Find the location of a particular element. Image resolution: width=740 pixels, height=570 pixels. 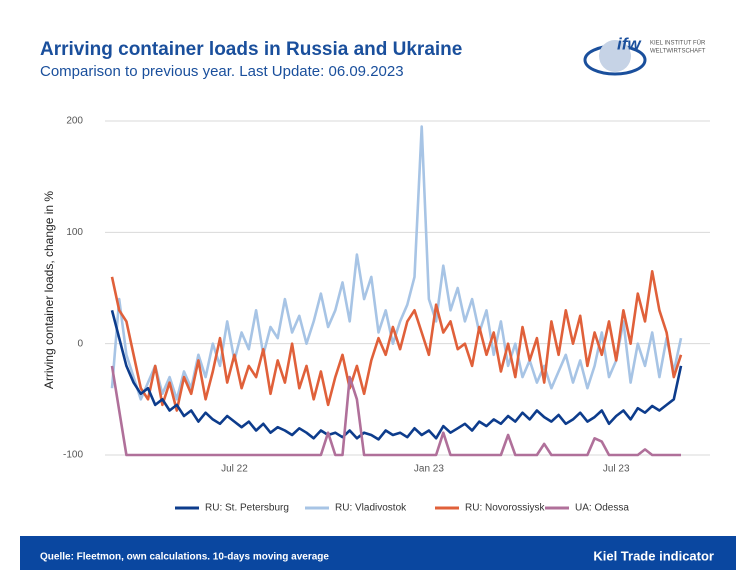

x-tick-label: Jan 23 is located at coordinates (429, 469).